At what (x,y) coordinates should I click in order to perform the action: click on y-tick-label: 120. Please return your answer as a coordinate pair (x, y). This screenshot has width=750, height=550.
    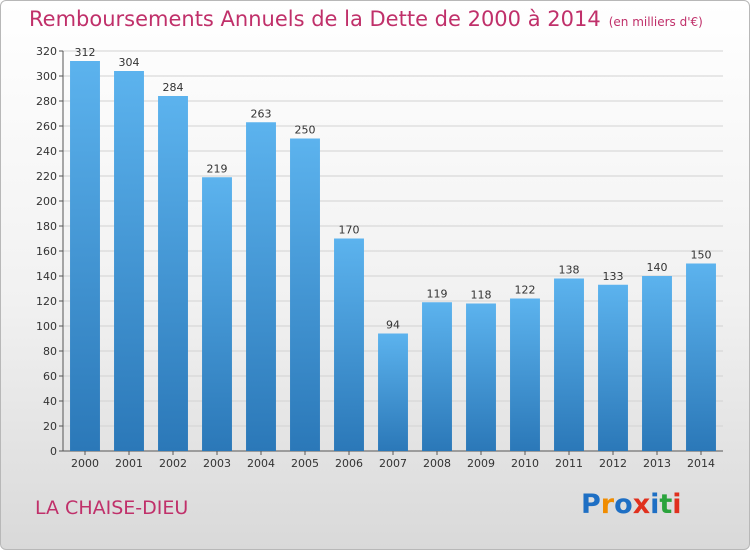
    Looking at the image, I should click on (46, 301).